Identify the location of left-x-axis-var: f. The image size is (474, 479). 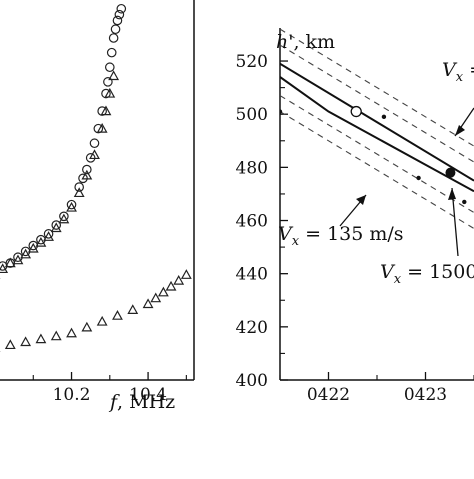
(114, 402).